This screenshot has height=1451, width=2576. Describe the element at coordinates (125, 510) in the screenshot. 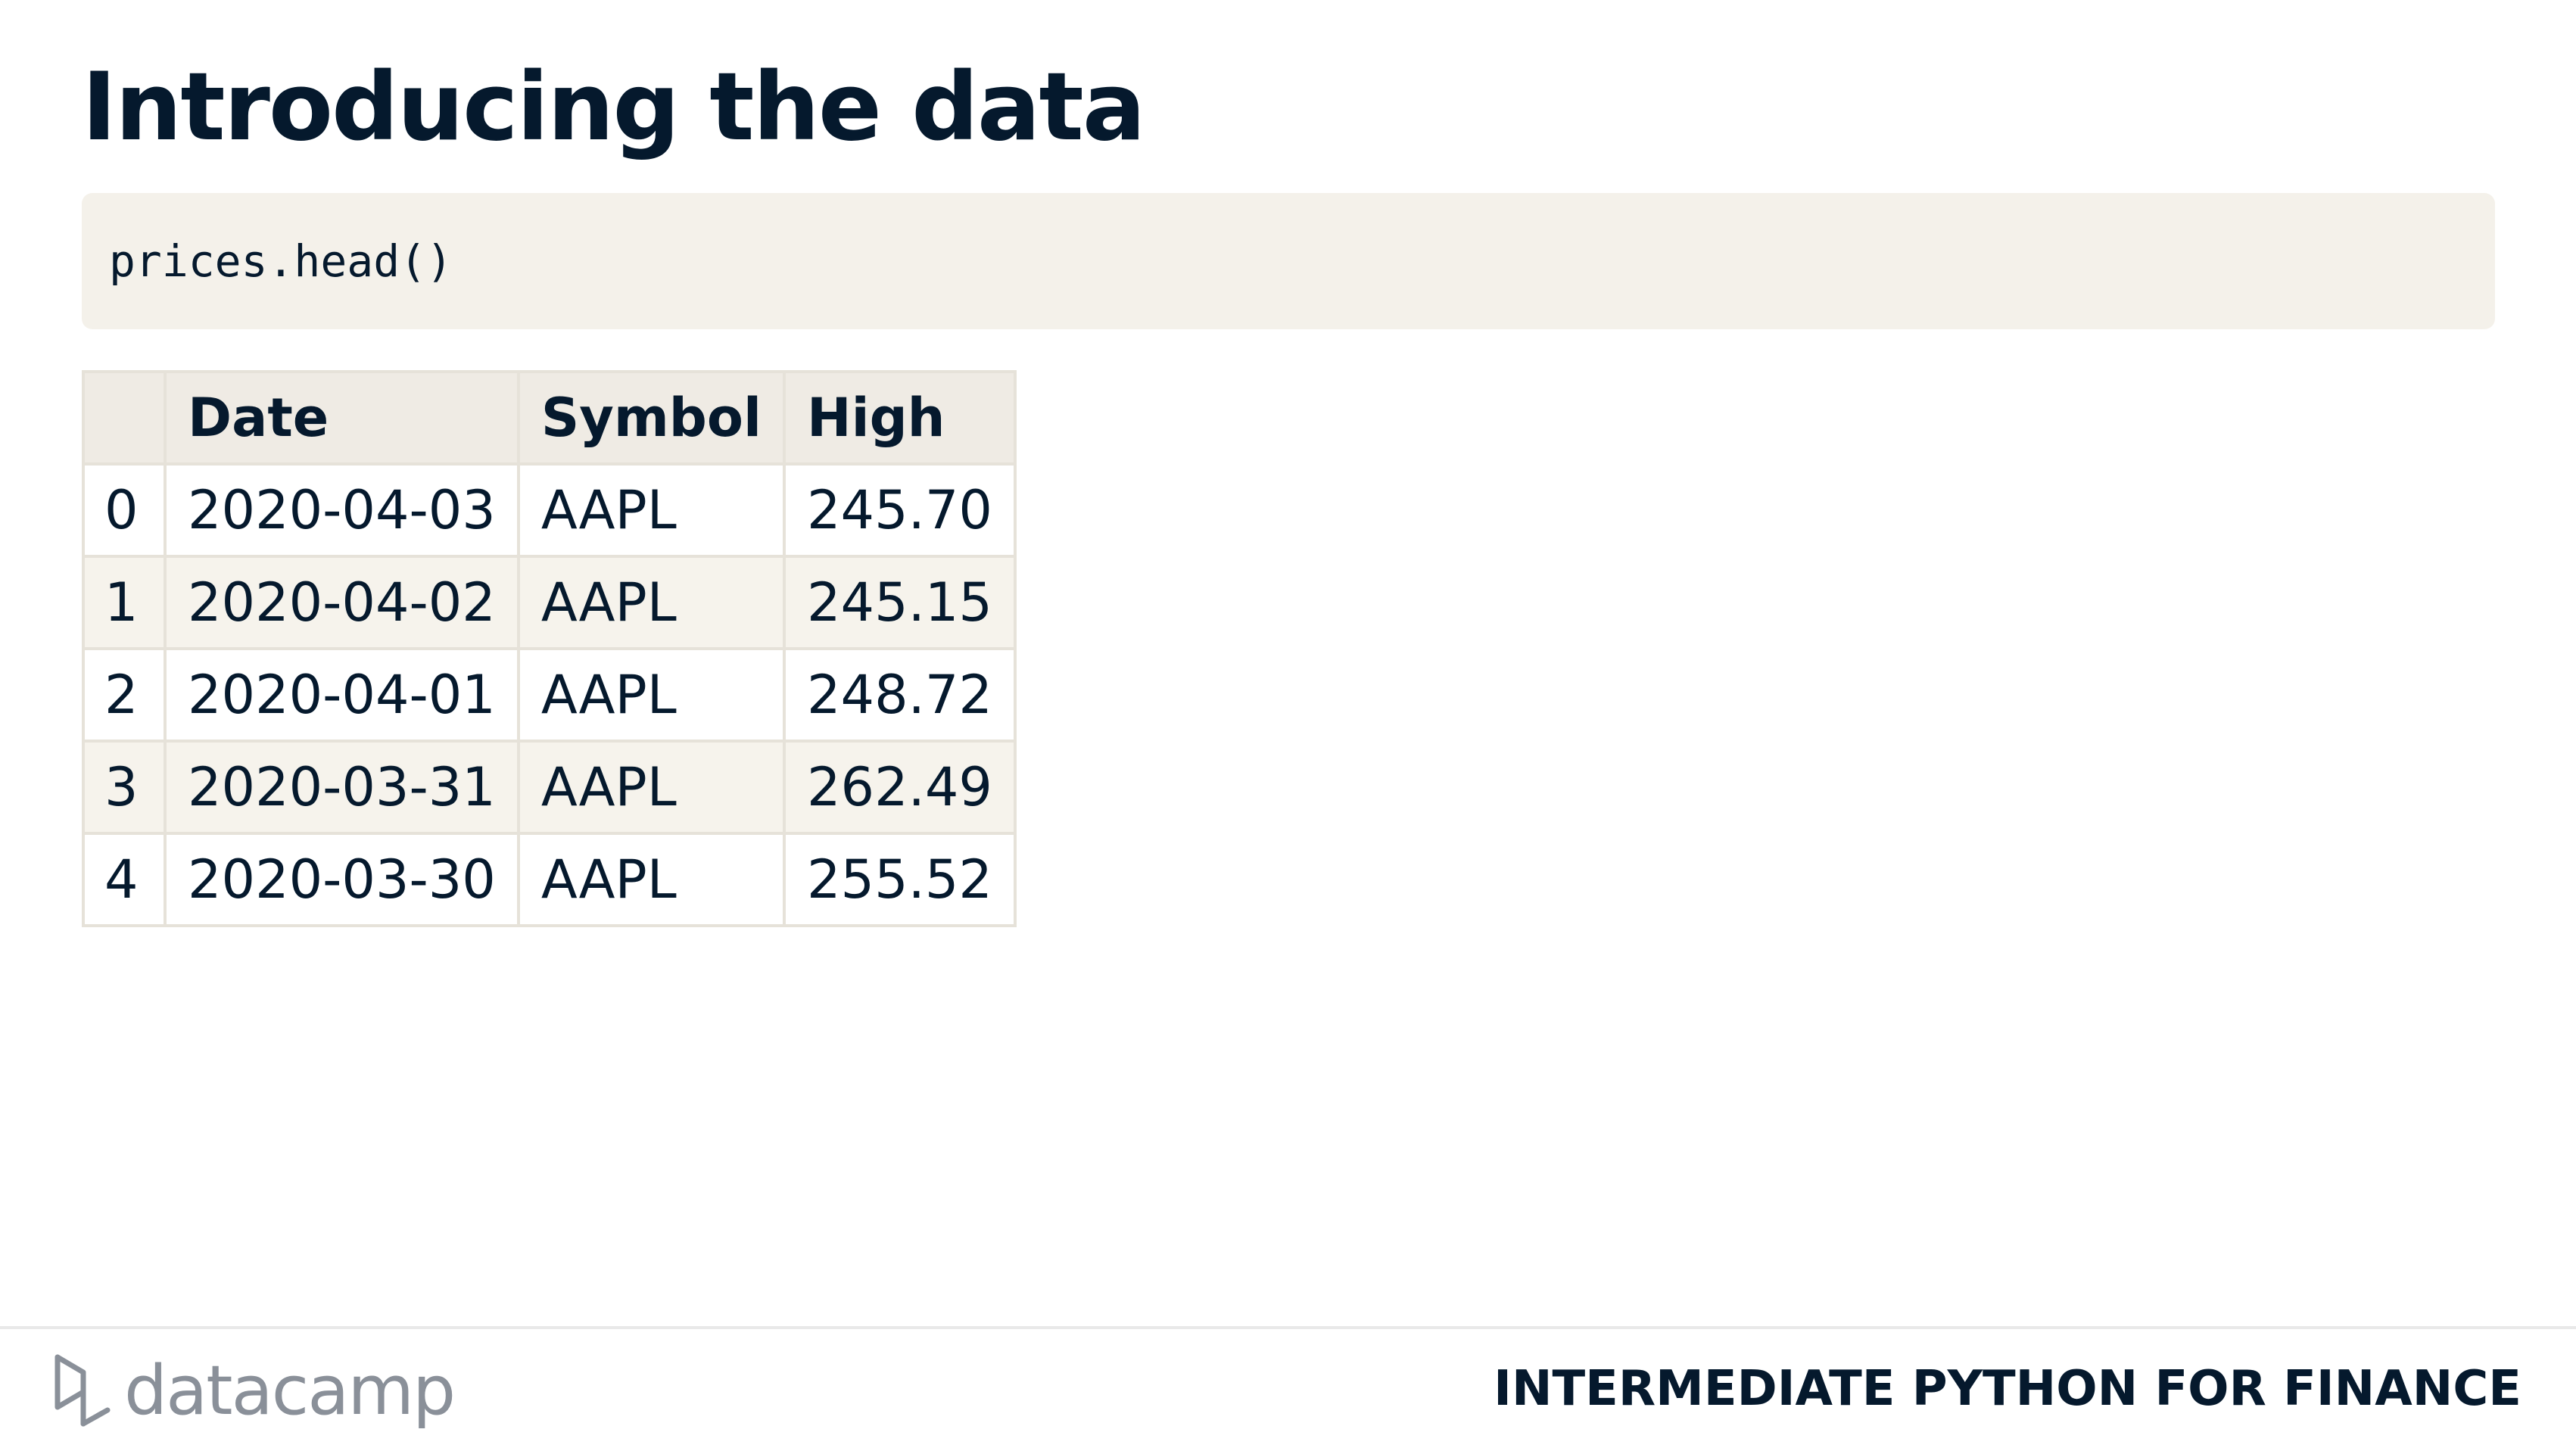

I see `table-cell-index: 0` at that location.